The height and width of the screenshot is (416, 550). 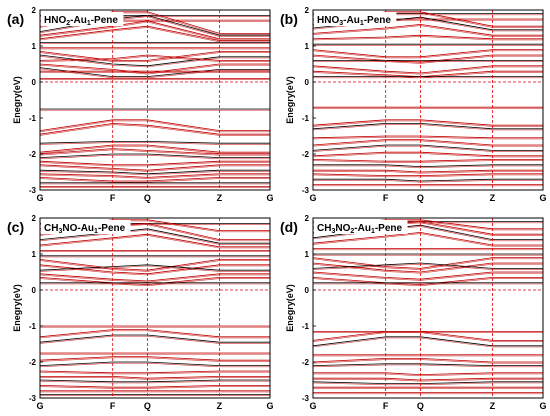 I want to click on panel-title-group: CH3NO-Au1-Pene, so click(x=86, y=227).